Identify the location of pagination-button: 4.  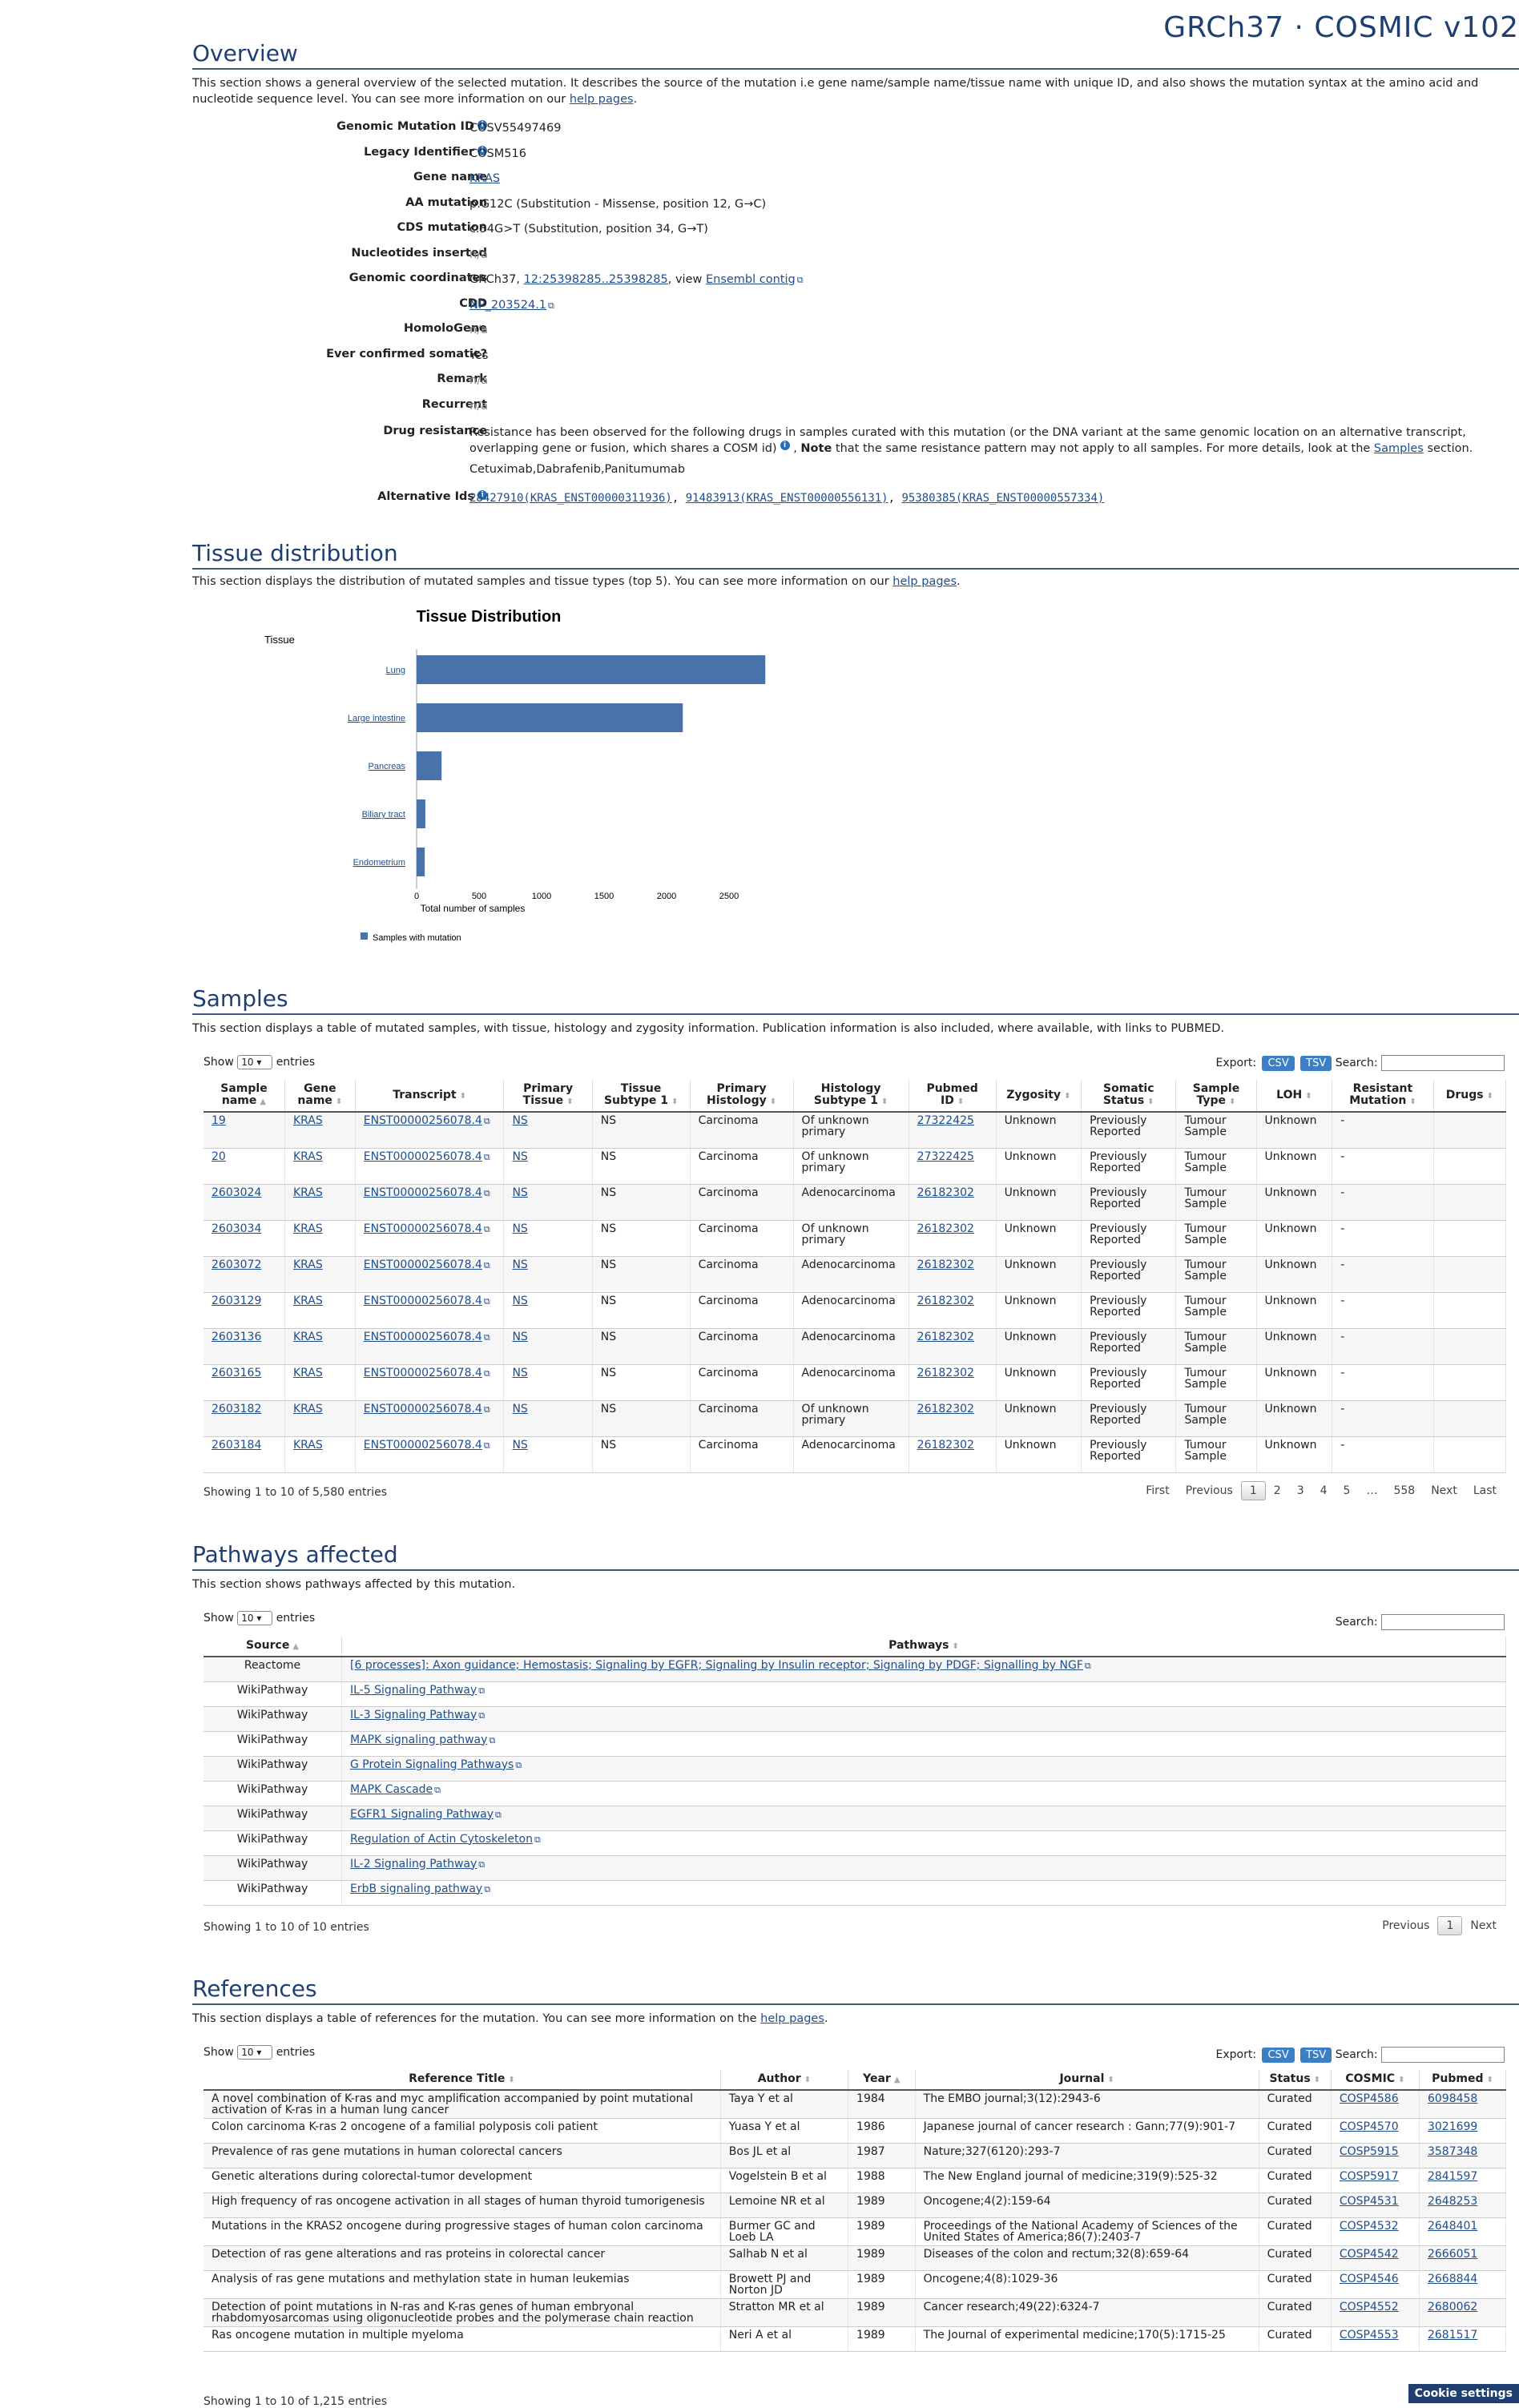
(1324, 1490).